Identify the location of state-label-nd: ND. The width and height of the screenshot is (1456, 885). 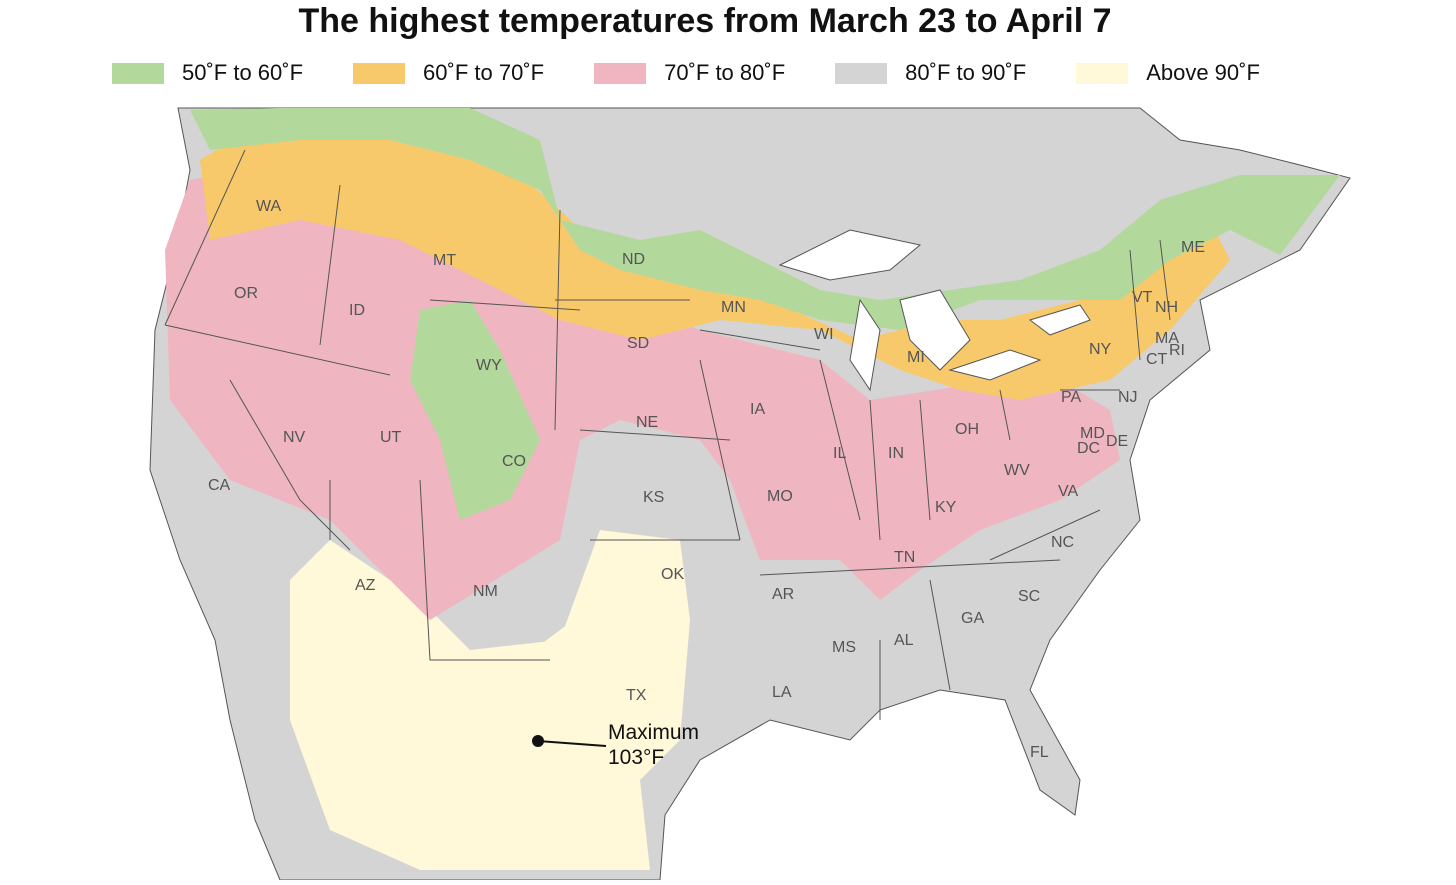
(633, 259).